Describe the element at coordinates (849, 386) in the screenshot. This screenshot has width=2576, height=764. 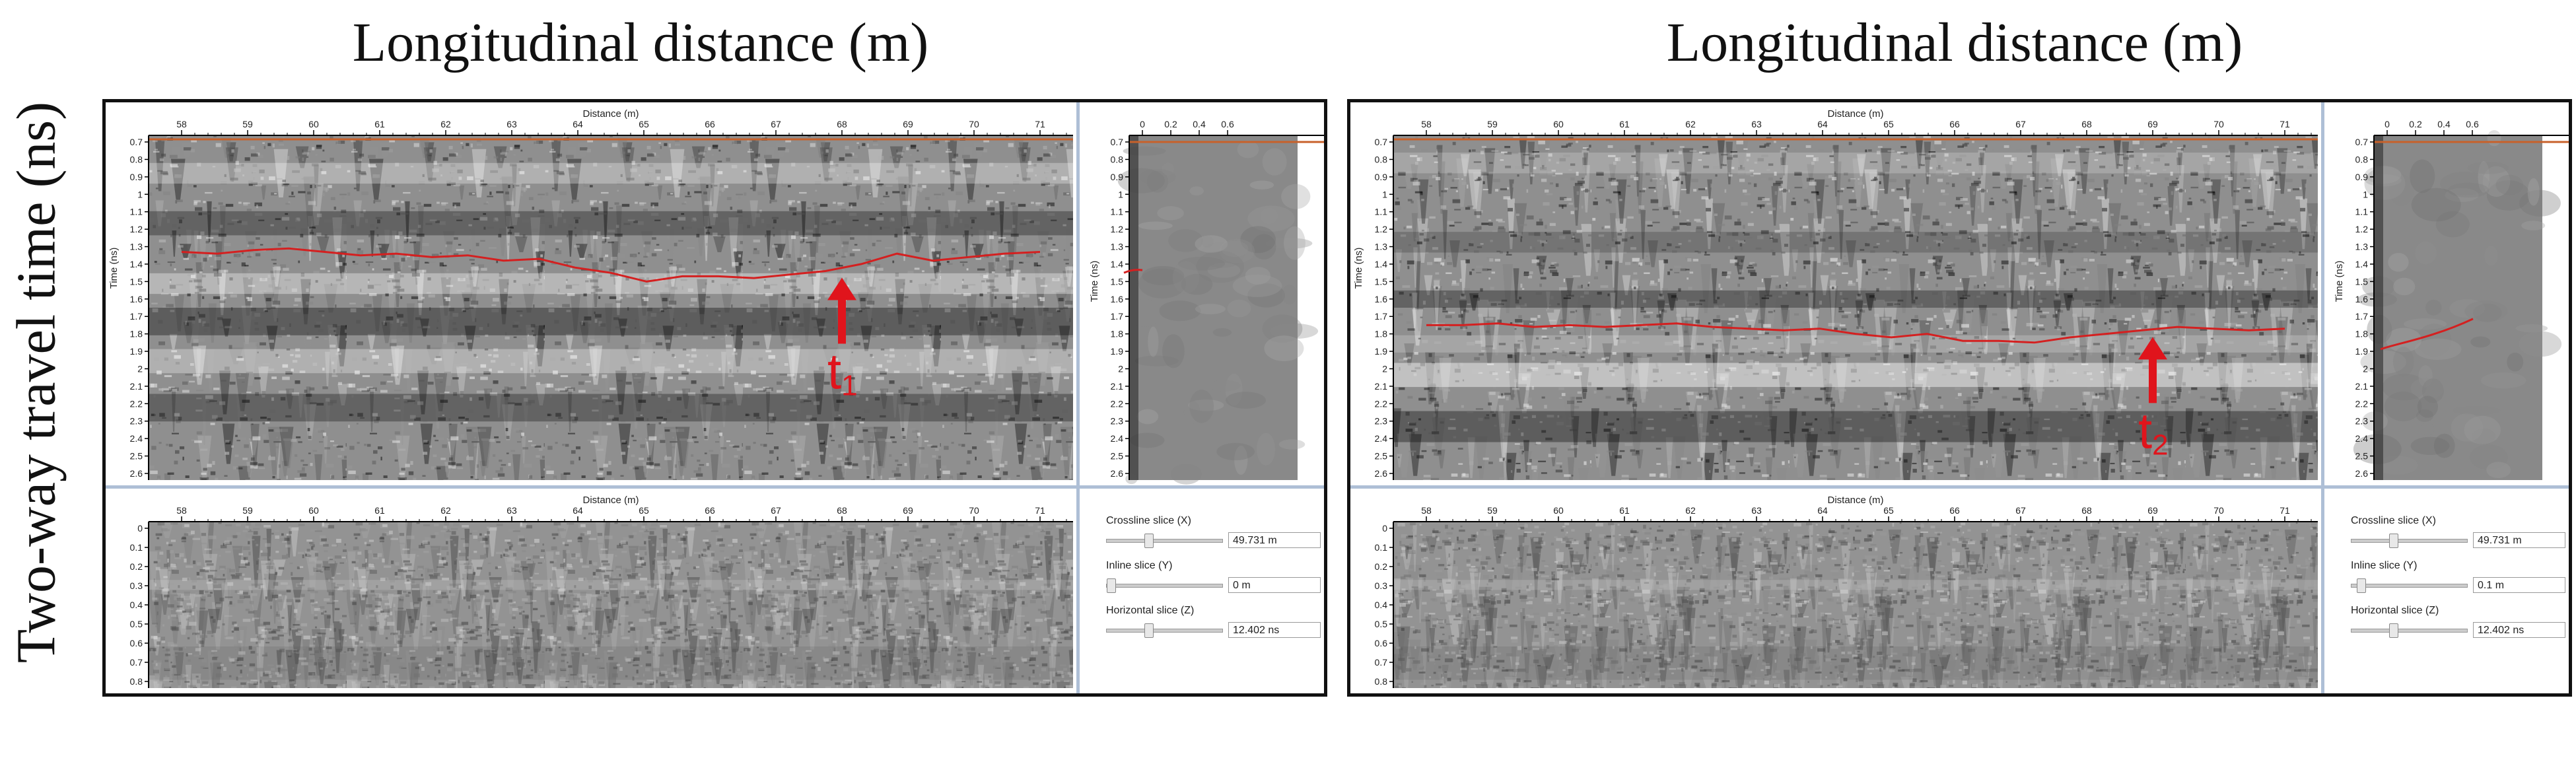
I see `arrow-label-subscript: 1` at that location.